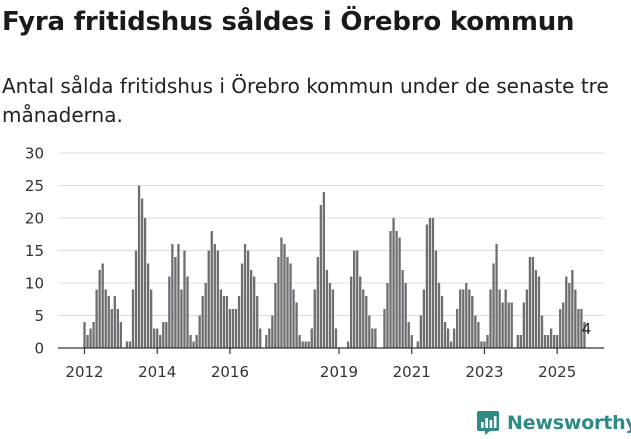  Describe the element at coordinates (39, 349) in the screenshot. I see `y-tick-label: 0` at that location.